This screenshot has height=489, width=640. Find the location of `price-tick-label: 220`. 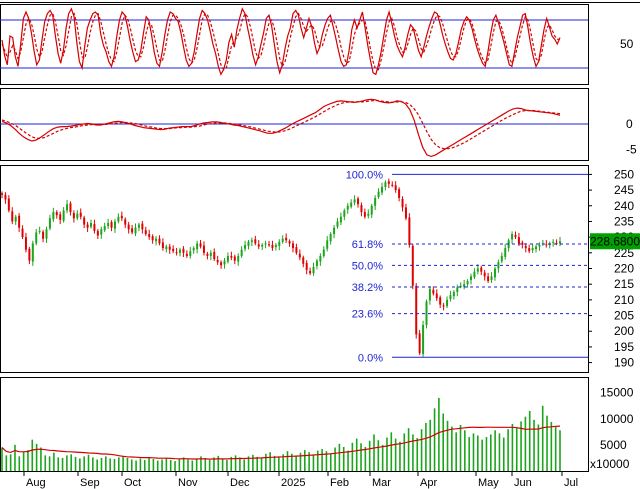

price-tick-label: 220 is located at coordinates (624, 269).